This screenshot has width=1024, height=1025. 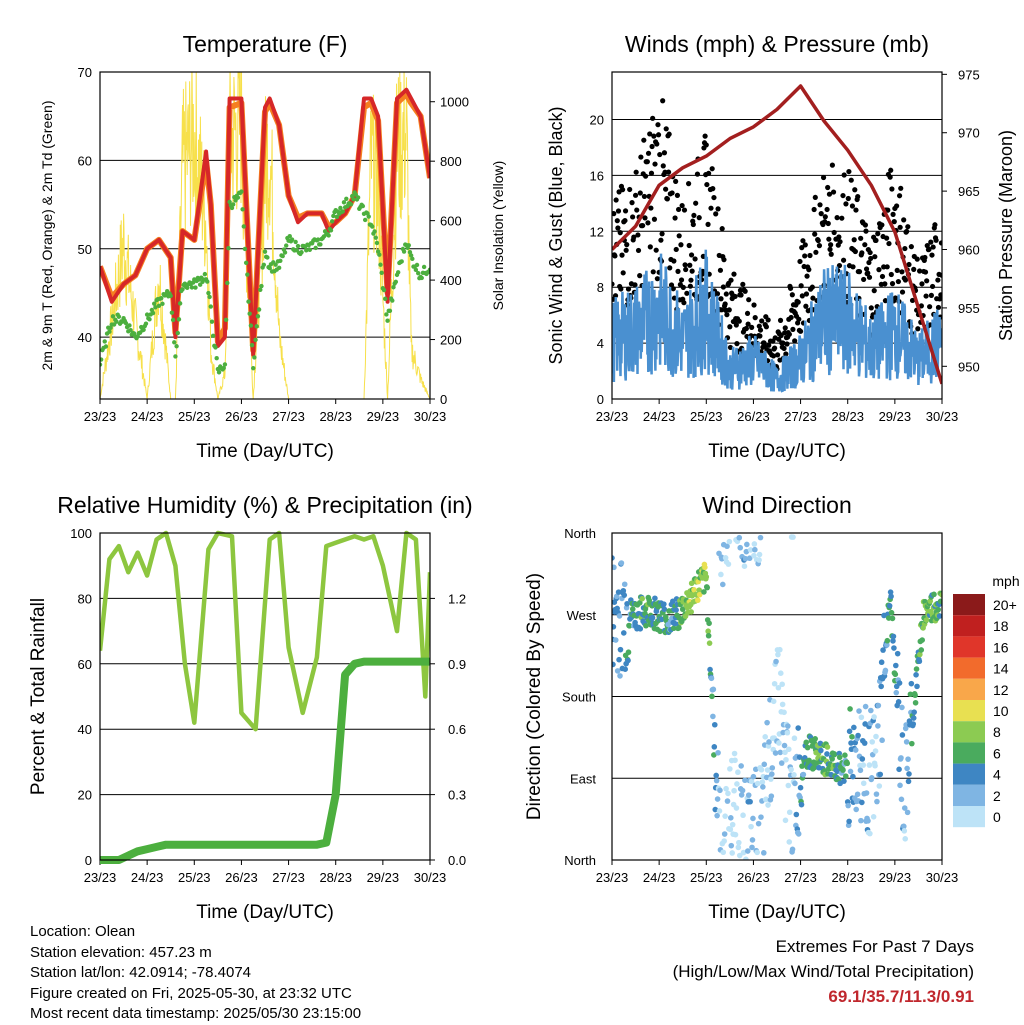 I want to click on location-text: Location: Olean, so click(x=83, y=931).